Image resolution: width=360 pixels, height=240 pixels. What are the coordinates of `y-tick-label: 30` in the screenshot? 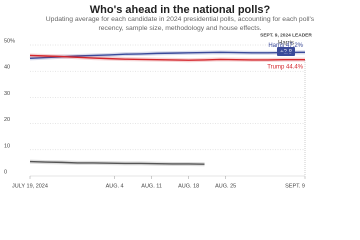 It's located at (7, 94).